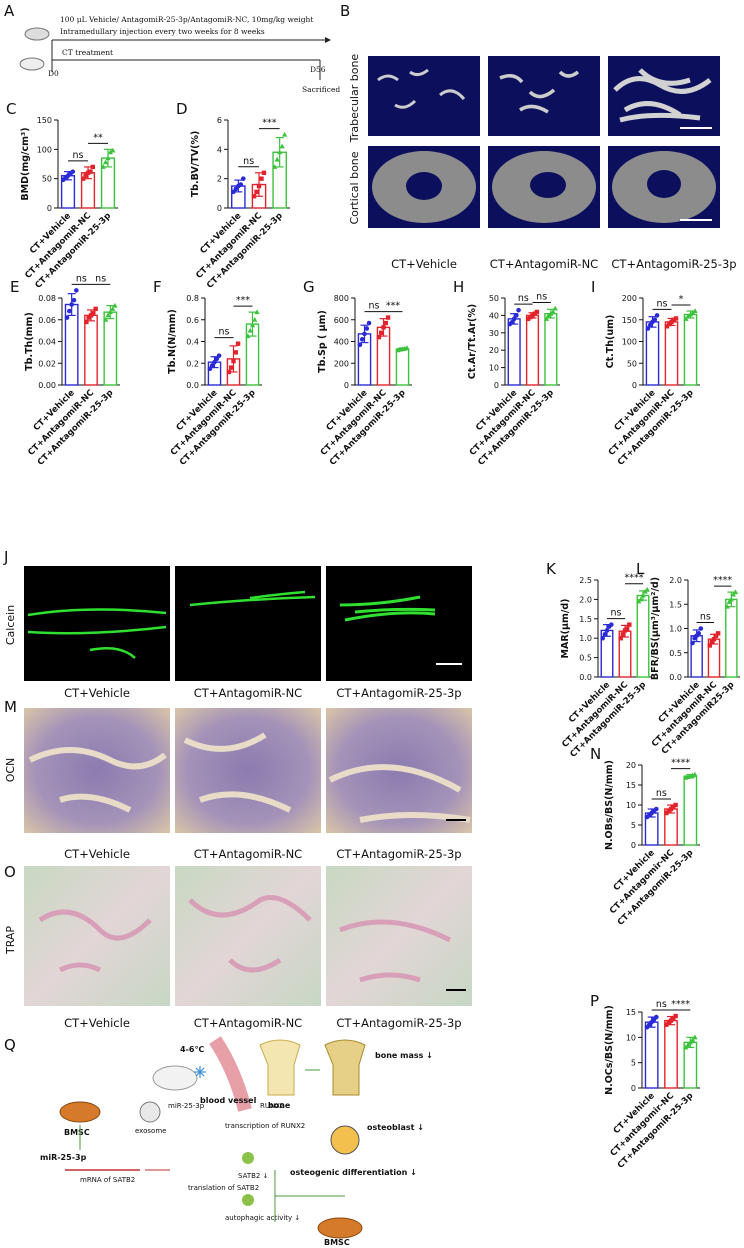 The height and width of the screenshot is (1248, 744). What do you see at coordinates (354, 99) in the screenshot?
I see `row-label: Trabecular bone` at bounding box center [354, 99].